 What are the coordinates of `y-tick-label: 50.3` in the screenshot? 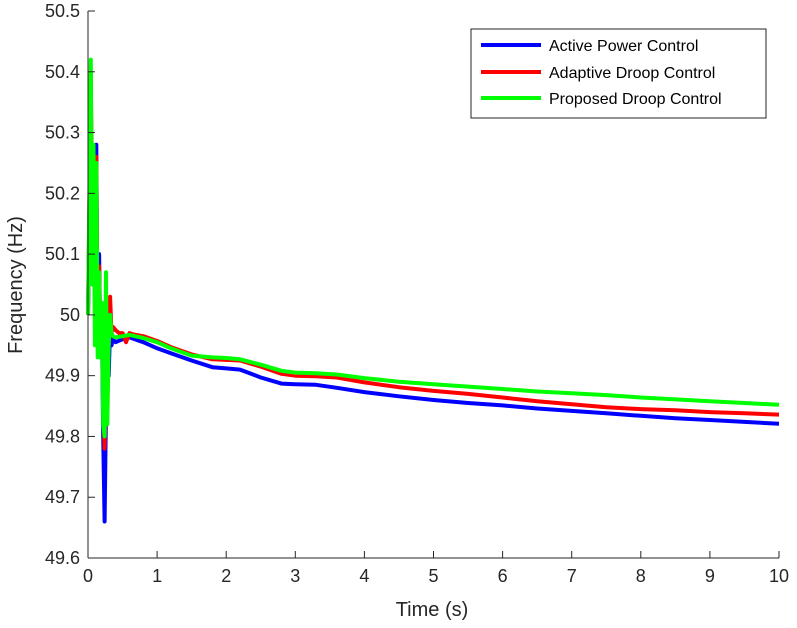 It's located at (62, 133).